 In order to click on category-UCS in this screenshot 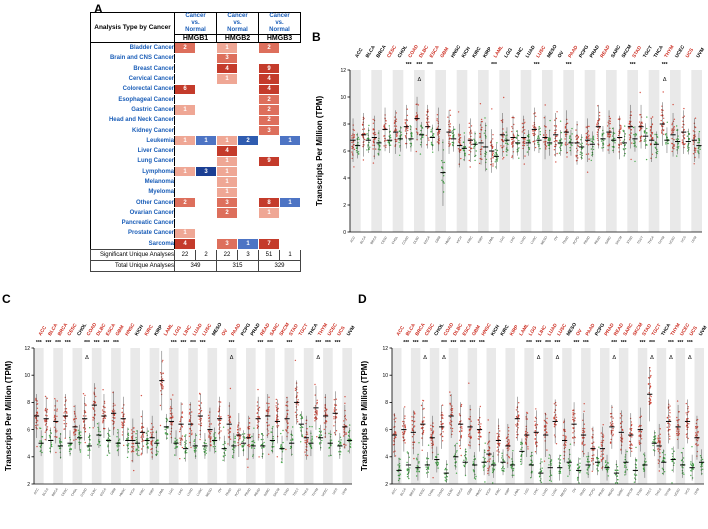, I will do `click(337, 425)`.